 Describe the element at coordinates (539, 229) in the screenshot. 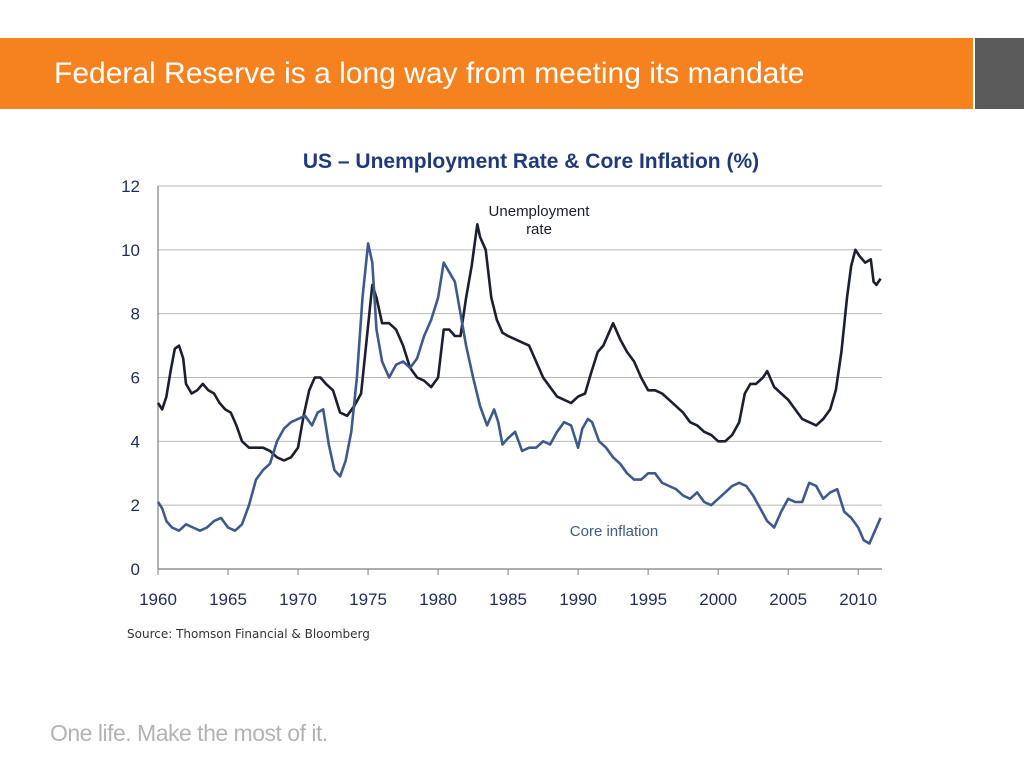

I see `annotation-unemployment: rate` at that location.